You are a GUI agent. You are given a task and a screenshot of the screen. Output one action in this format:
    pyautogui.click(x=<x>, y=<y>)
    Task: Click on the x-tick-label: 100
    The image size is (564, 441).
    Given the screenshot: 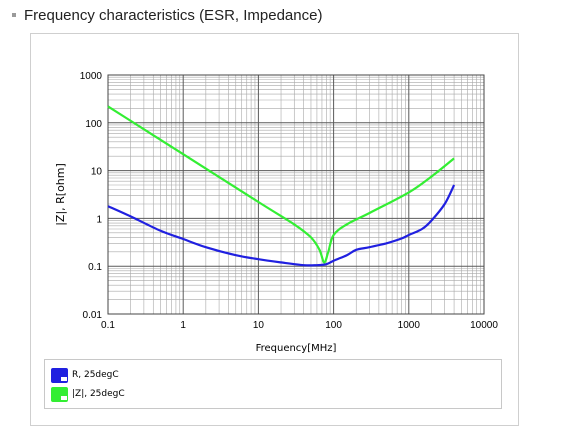 What is the action you would take?
    pyautogui.click(x=333, y=325)
    